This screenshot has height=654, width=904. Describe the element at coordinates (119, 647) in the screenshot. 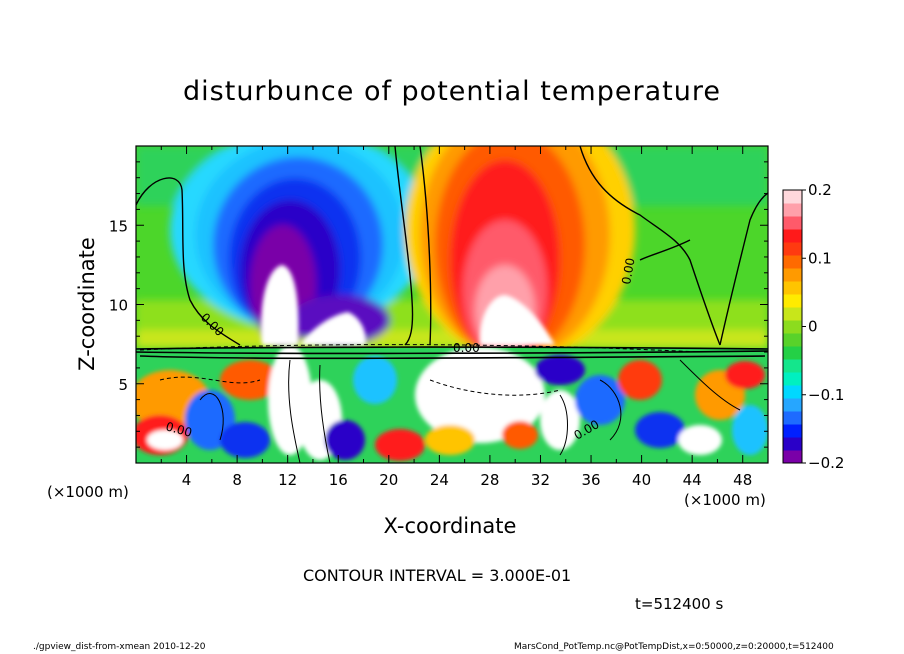

I see `footer-script-info: ./gpview_dist-from-xmean 2010-12-20` at that location.